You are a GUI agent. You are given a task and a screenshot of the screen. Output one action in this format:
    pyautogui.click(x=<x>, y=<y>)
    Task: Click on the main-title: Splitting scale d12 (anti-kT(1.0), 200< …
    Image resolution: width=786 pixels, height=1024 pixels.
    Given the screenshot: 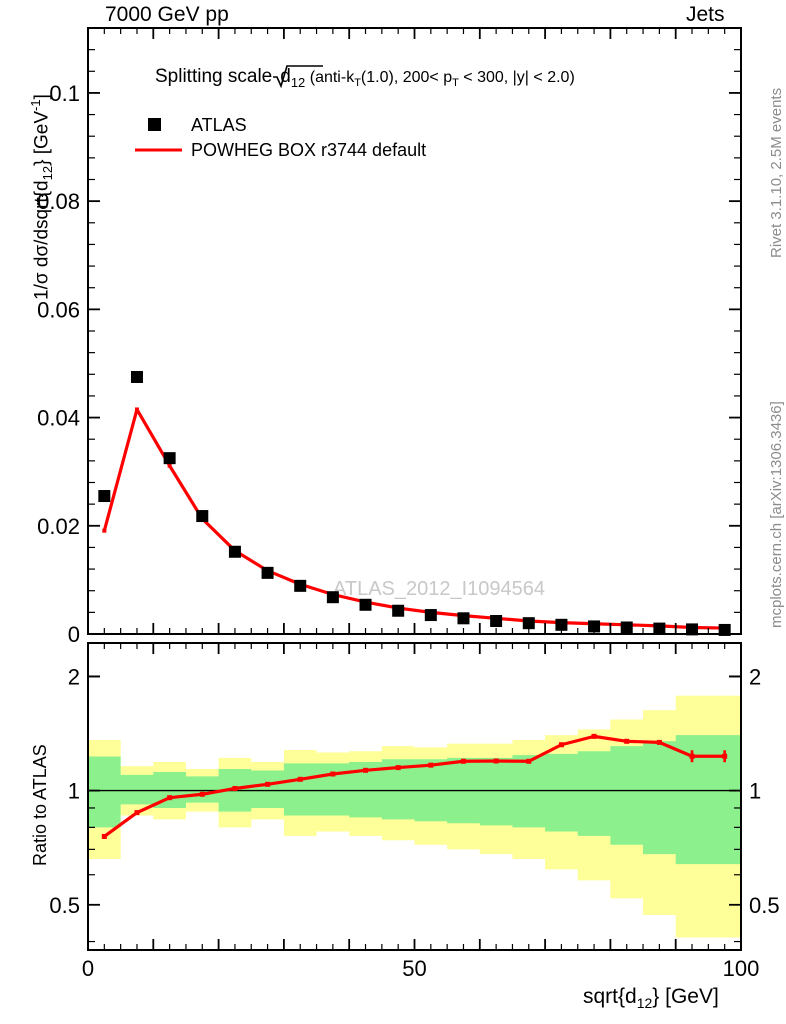 What is the action you would take?
    pyautogui.click(x=365, y=76)
    